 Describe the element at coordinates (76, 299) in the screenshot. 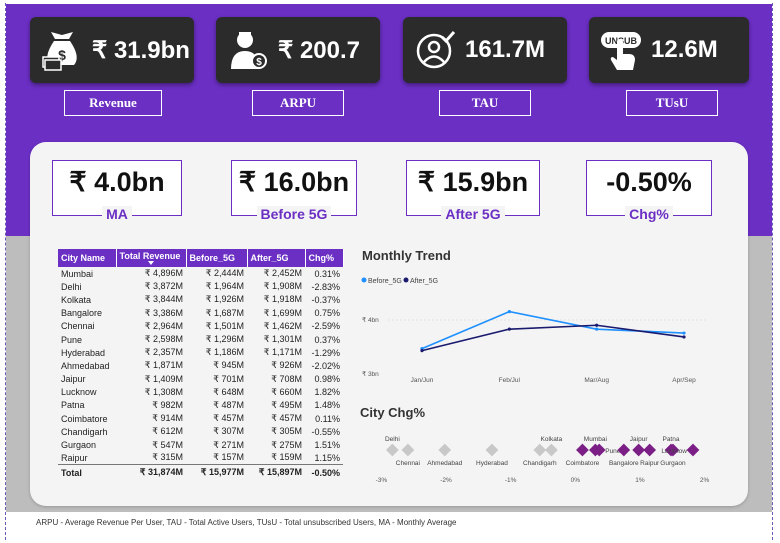

I see `city-name-cell: Kolkata` at that location.